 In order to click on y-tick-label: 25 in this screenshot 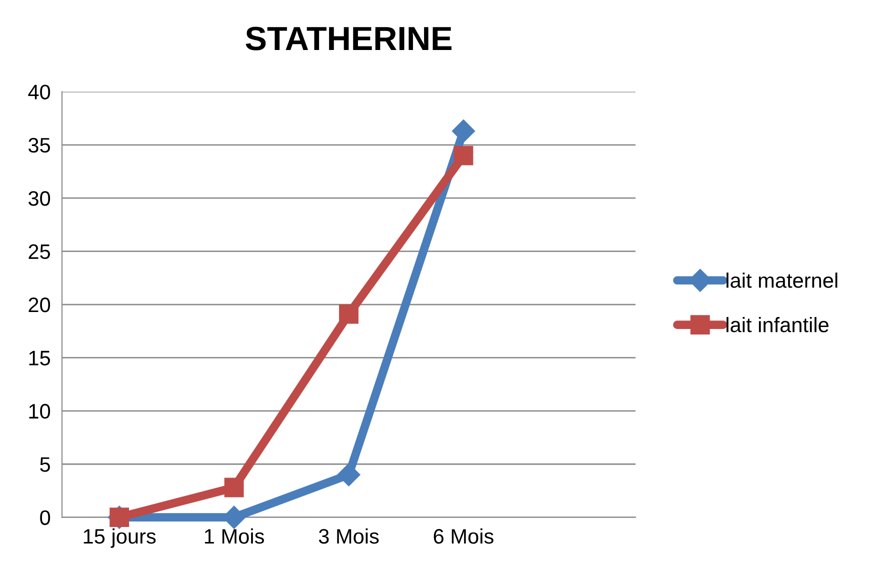, I will do `click(39, 252)`.